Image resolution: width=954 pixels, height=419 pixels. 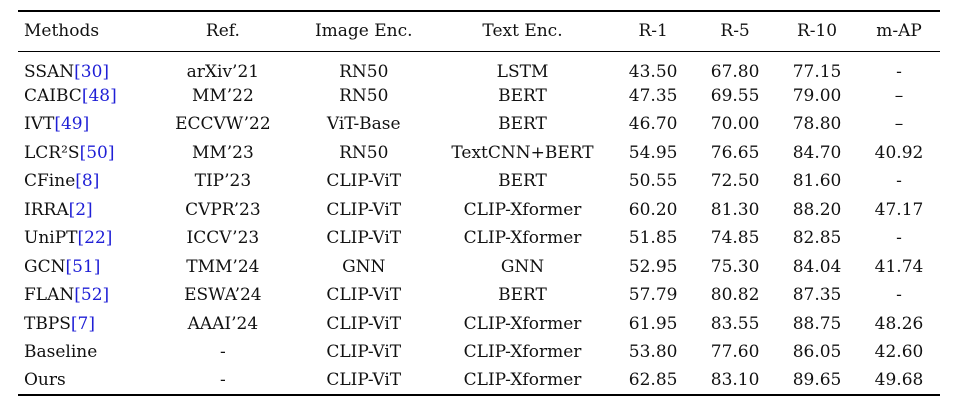 I want to click on cell-r10: 88.75, so click(x=817, y=323).